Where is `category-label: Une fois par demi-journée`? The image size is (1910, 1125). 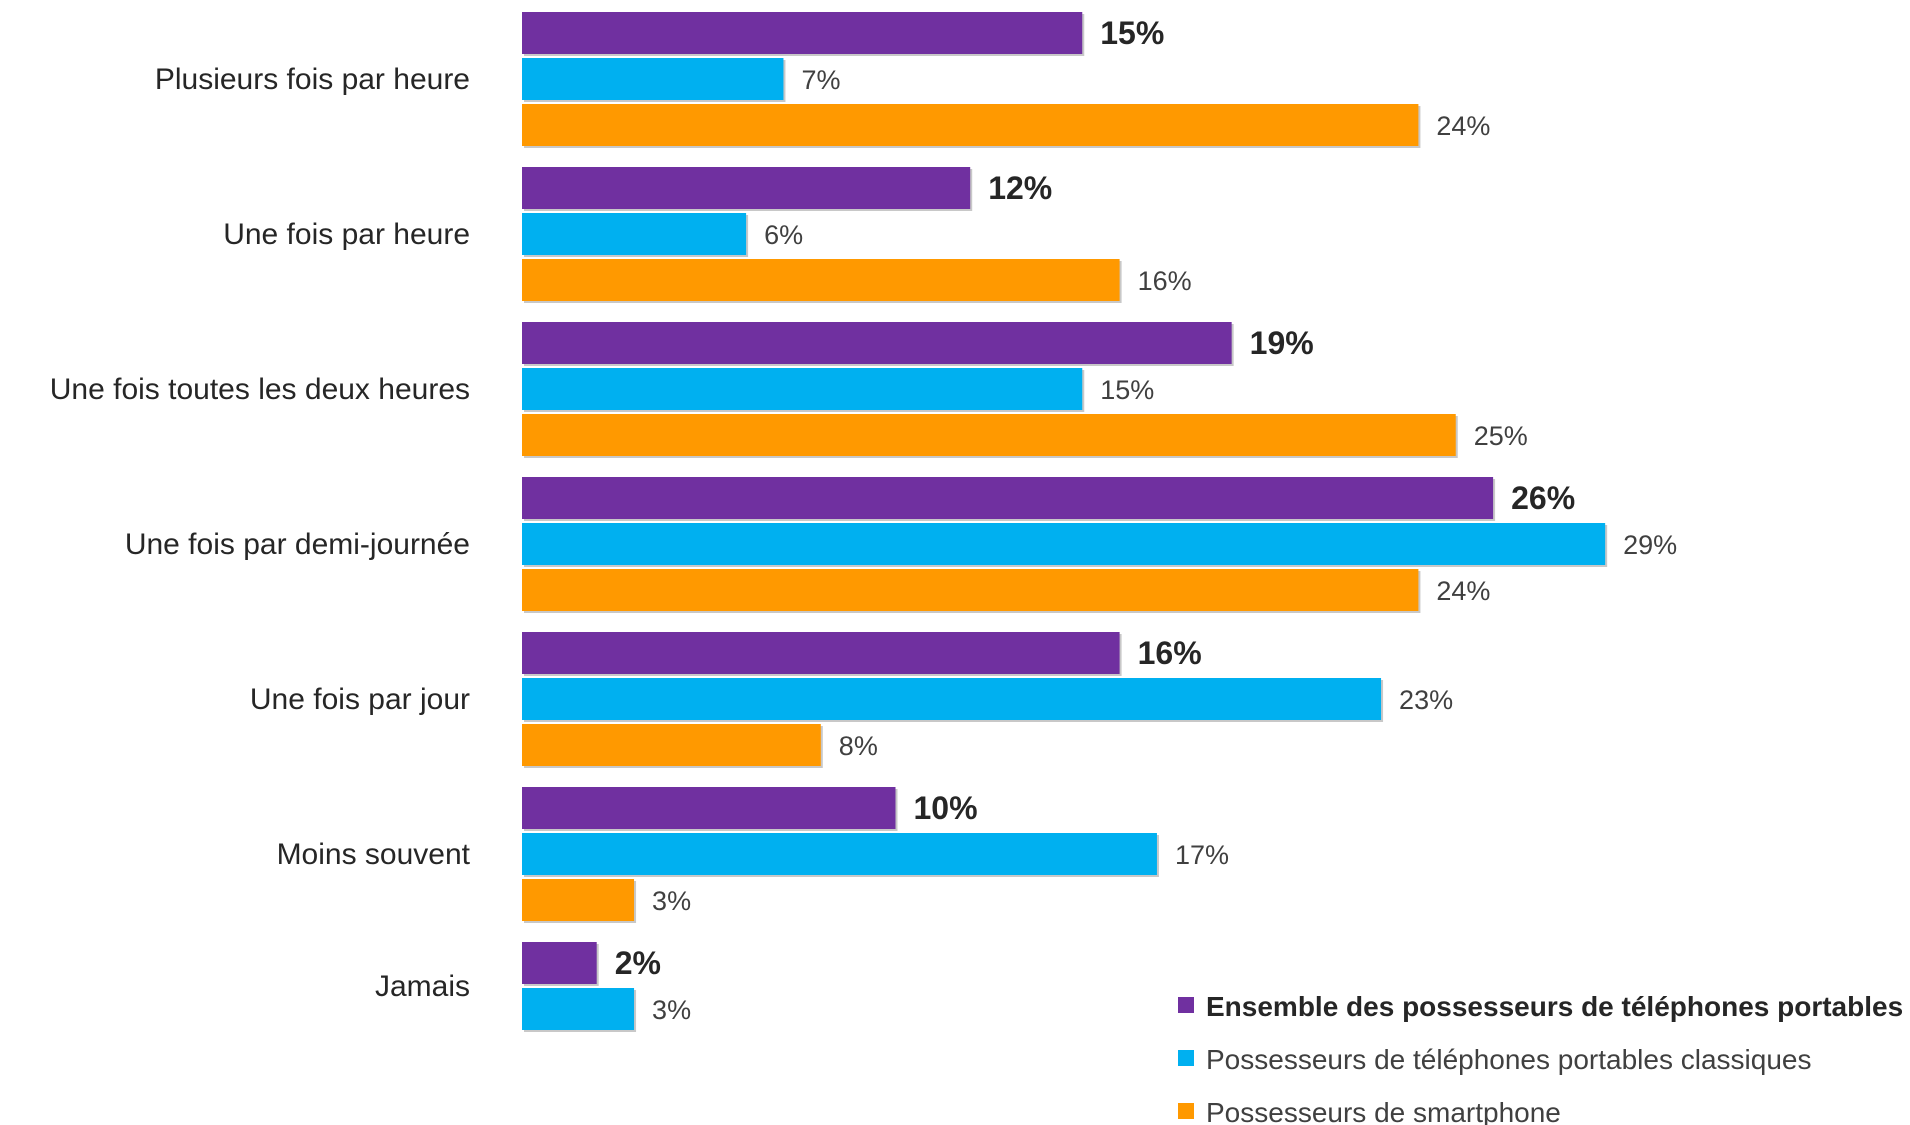 category-label: Une fois par demi-journée is located at coordinates (297, 544).